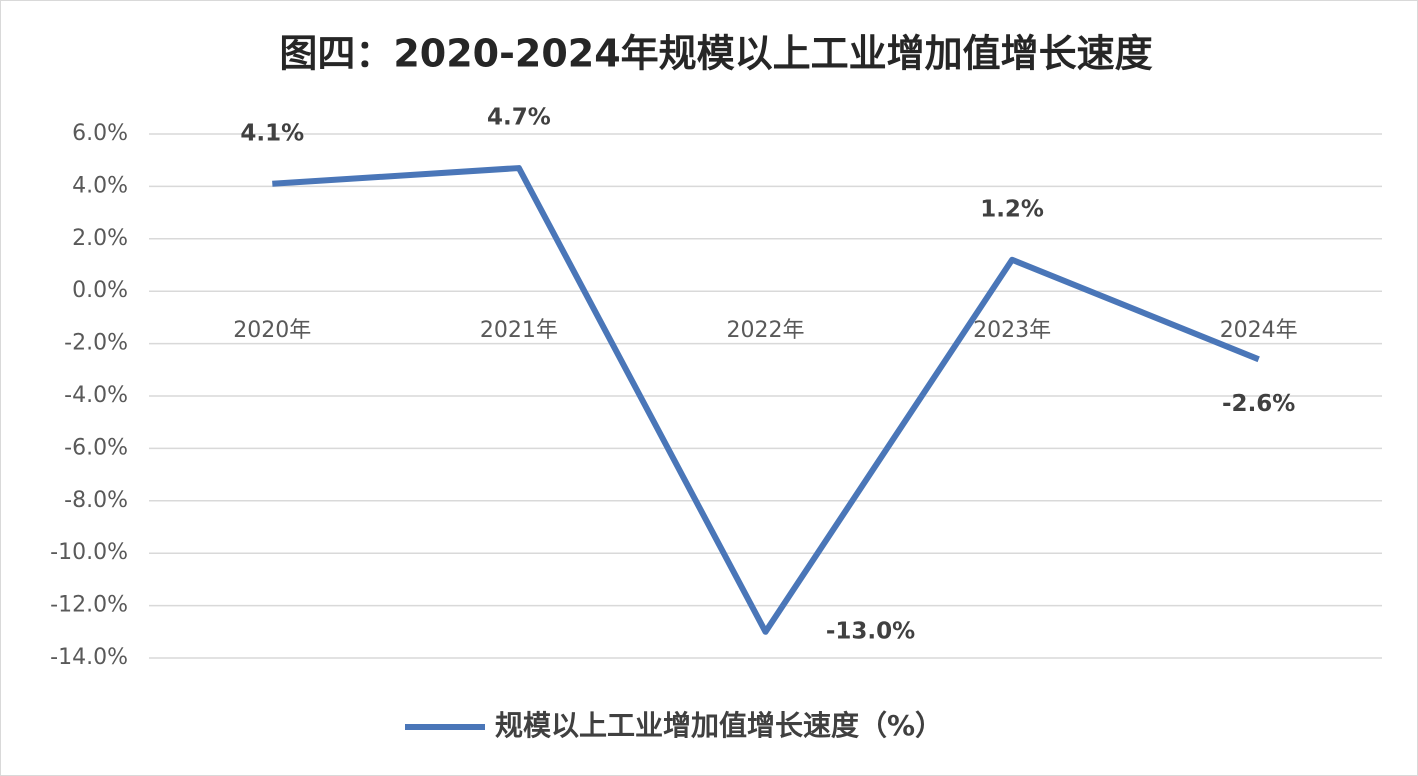  Describe the element at coordinates (89, 552) in the screenshot. I see `y-tick-label: -10.0%` at that location.